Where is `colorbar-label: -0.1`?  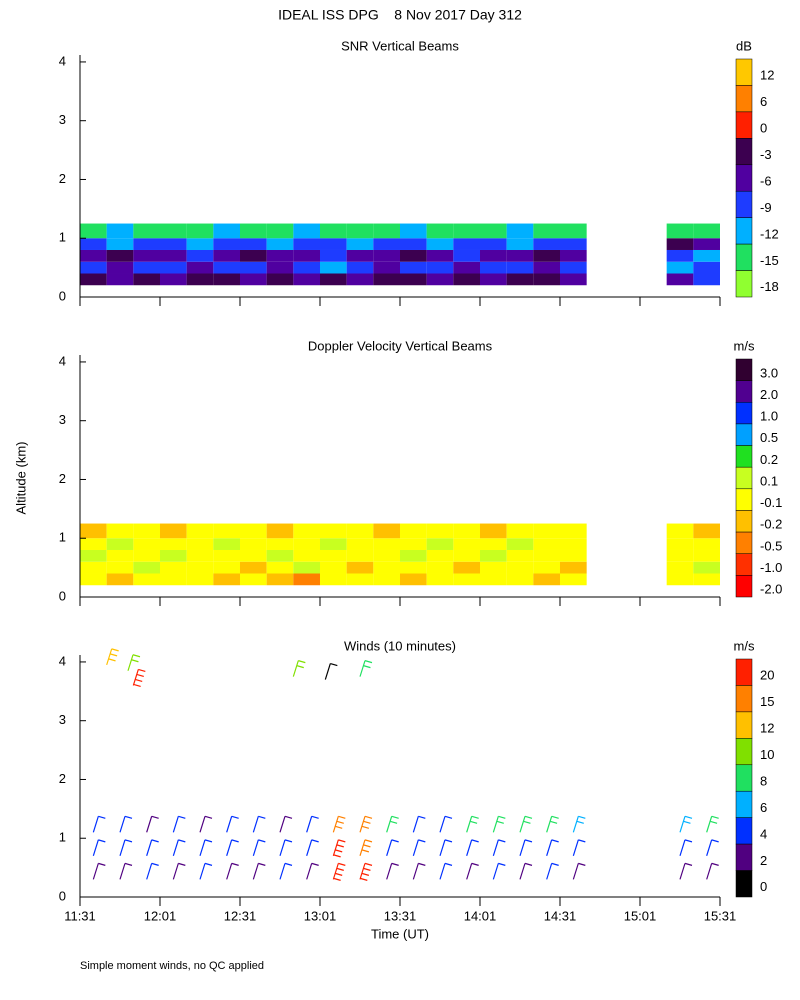 colorbar-label: -0.1 is located at coordinates (771, 502).